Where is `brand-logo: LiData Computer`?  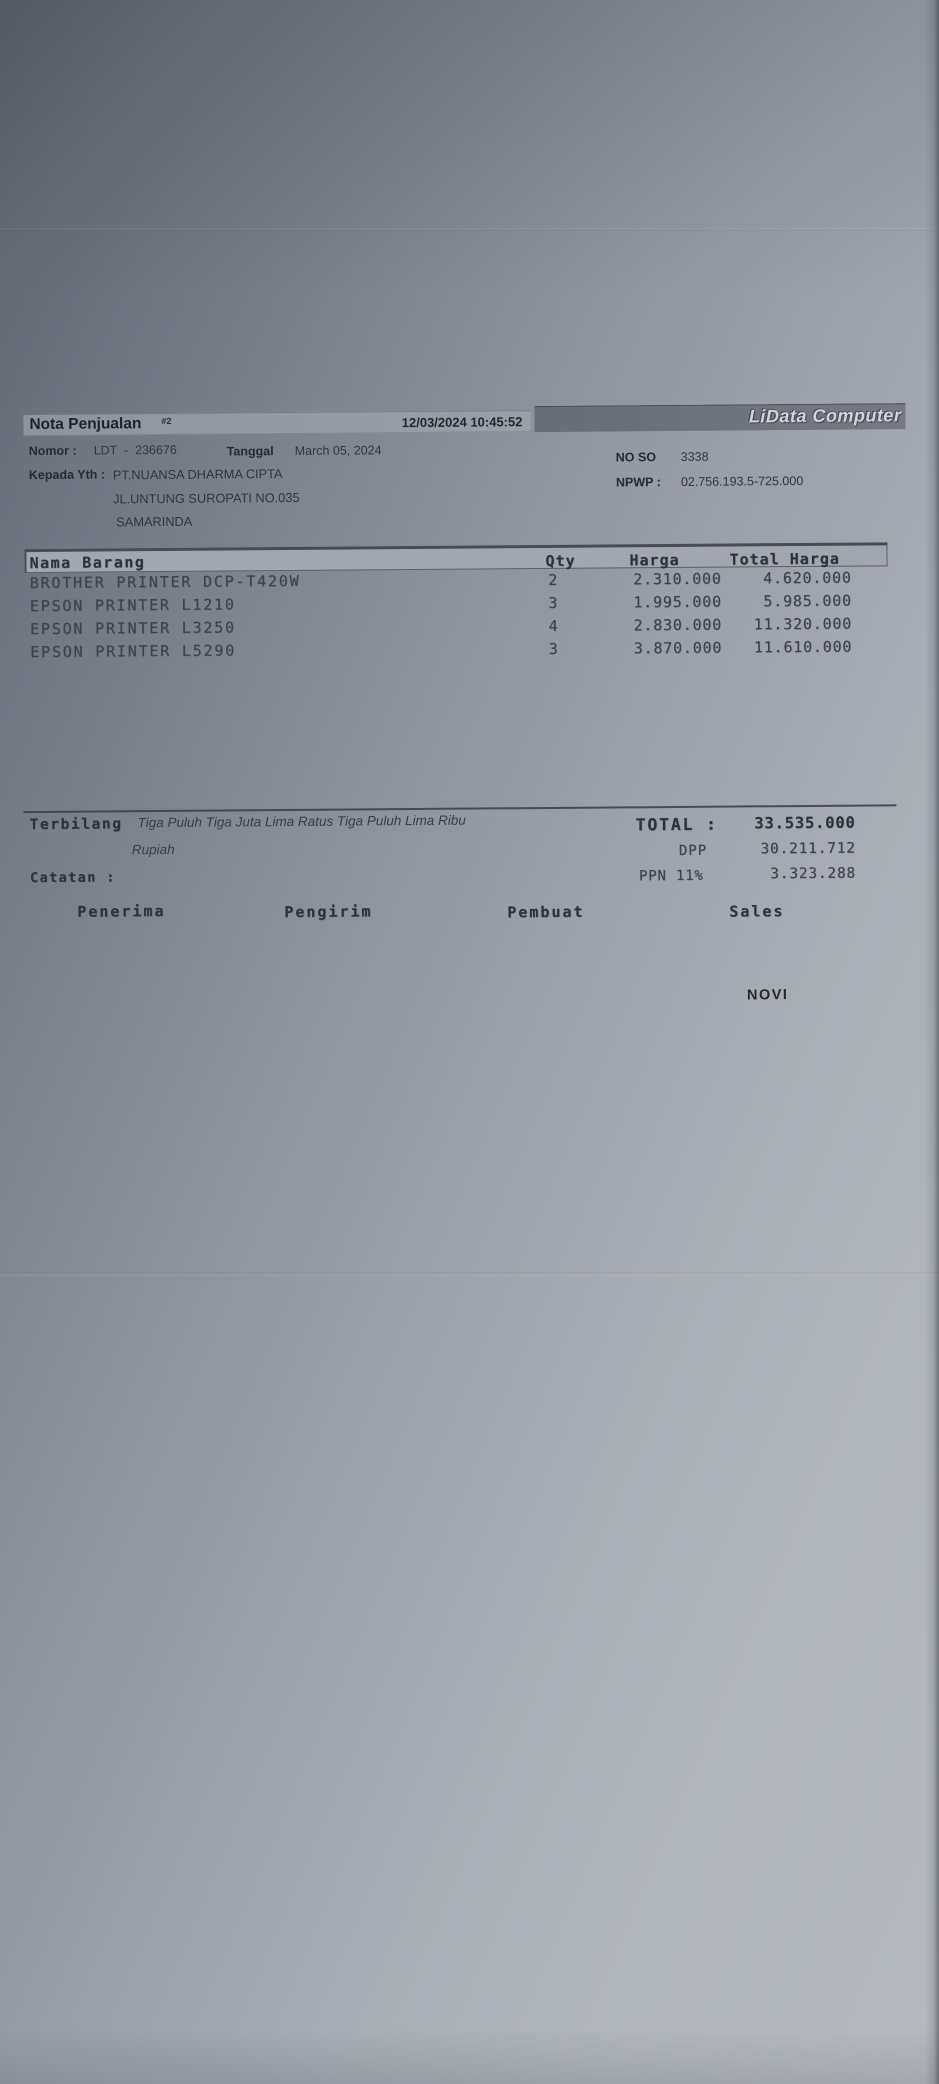 brand-logo: LiData Computer is located at coordinates (825, 416).